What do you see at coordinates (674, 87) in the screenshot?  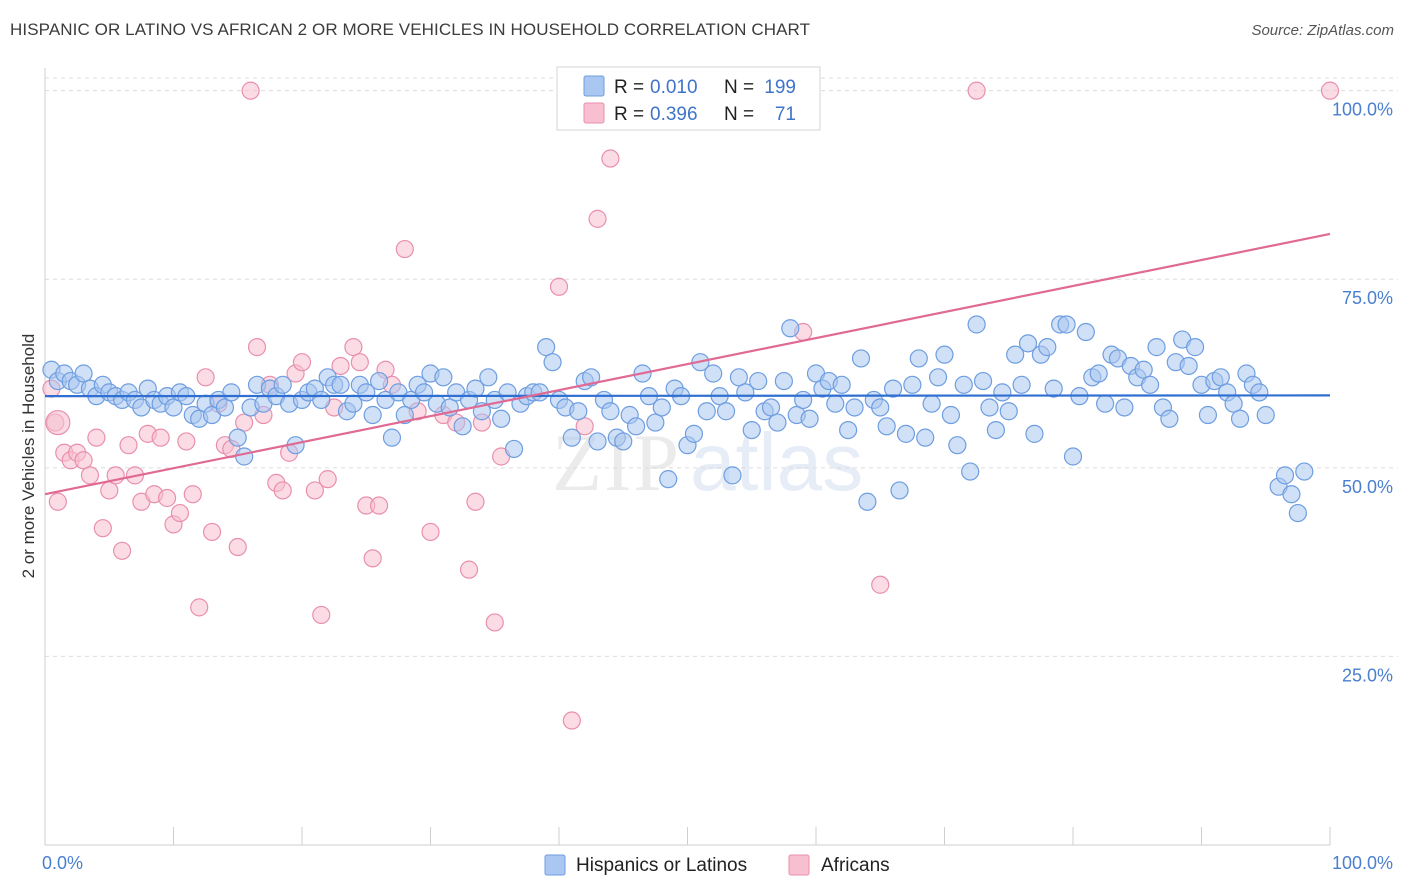 I see `legend-r-value-1: 0.010` at bounding box center [674, 87].